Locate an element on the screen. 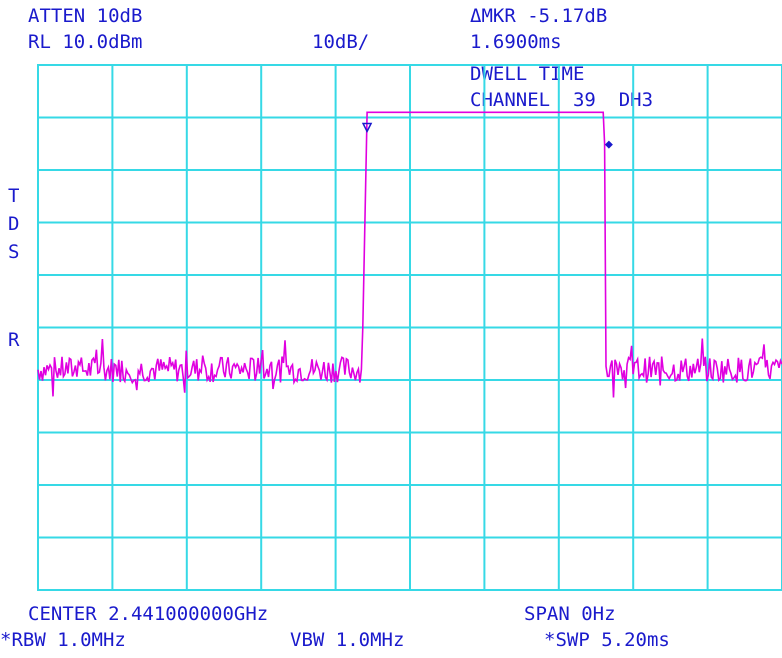  sweep-label: *SWP 5.20ms is located at coordinates (607, 640).